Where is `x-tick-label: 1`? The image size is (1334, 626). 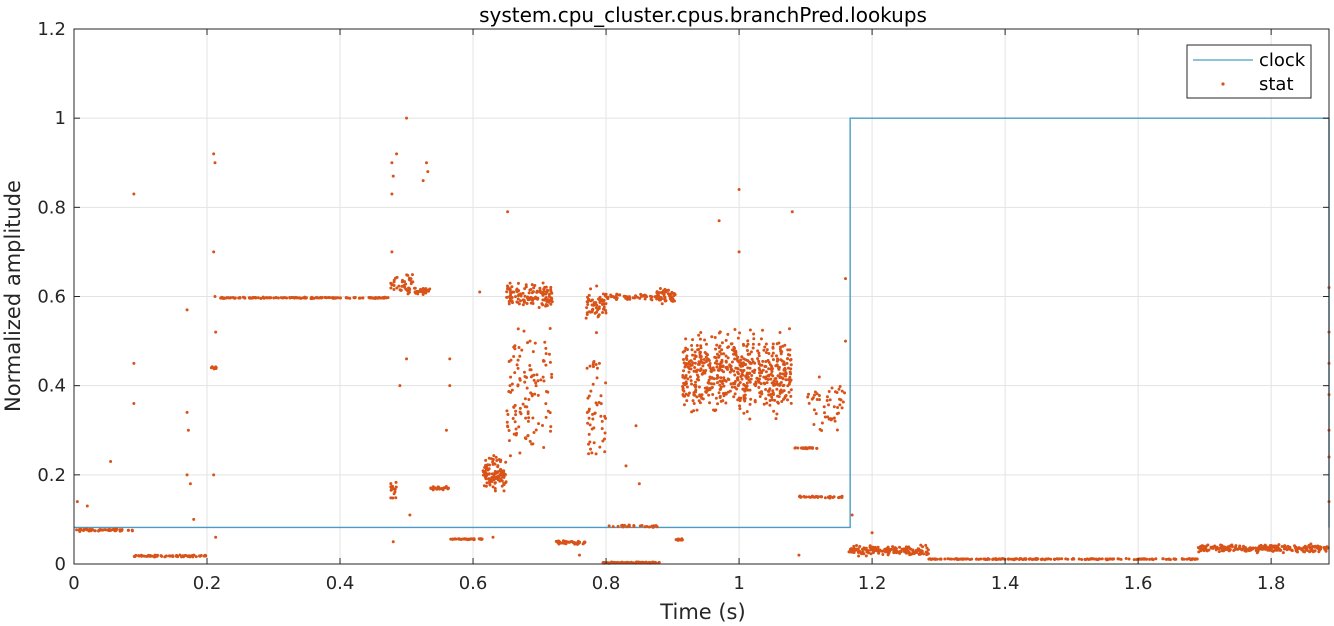
x-tick-label: 1 is located at coordinates (738, 583).